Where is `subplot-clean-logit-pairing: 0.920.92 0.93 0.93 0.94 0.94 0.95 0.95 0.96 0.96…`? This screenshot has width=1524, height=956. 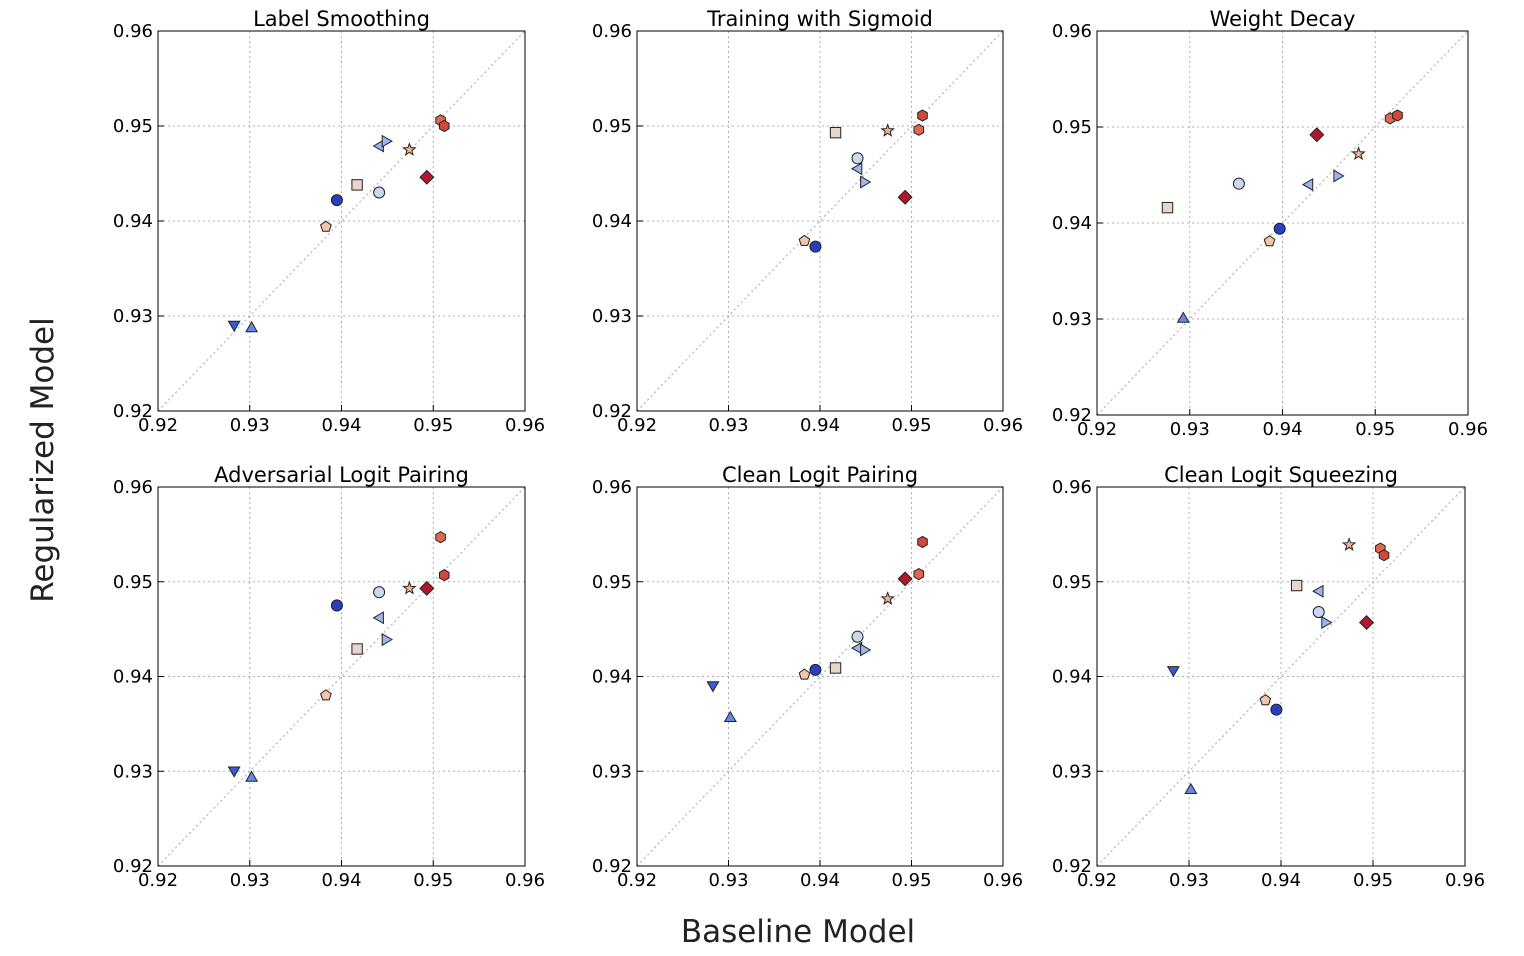 subplot-clean-logit-pairing: 0.920.92 0.93 0.93 0.94 0.94 0.95 0.95 0.96 0.96… is located at coordinates (807, 677).